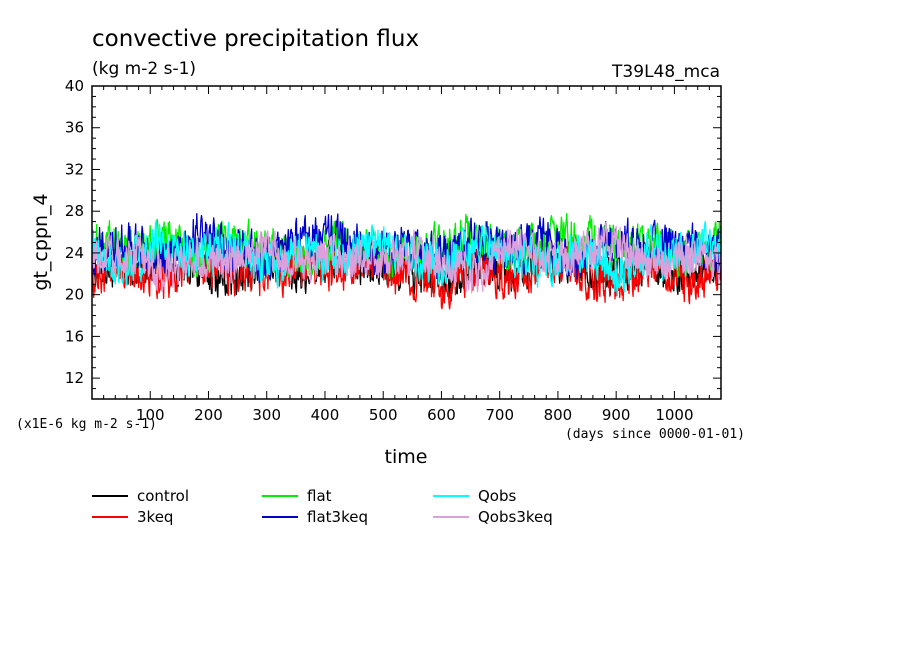  Describe the element at coordinates (406, 258) in the screenshot. I see `series-line-qobs3keq` at that location.